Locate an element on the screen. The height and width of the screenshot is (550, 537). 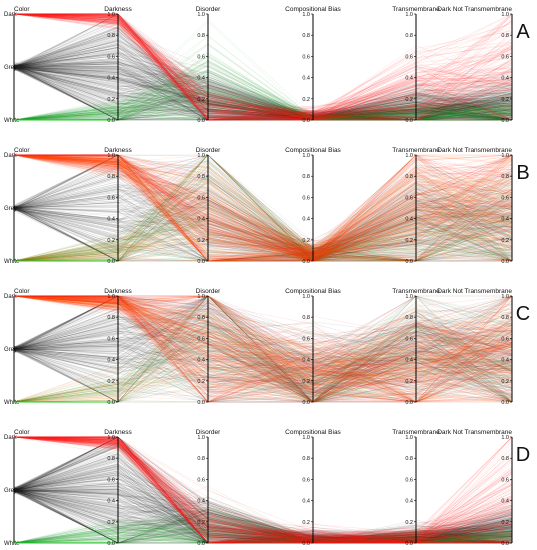
tick-label: 1.0 is located at coordinates (111, 297).